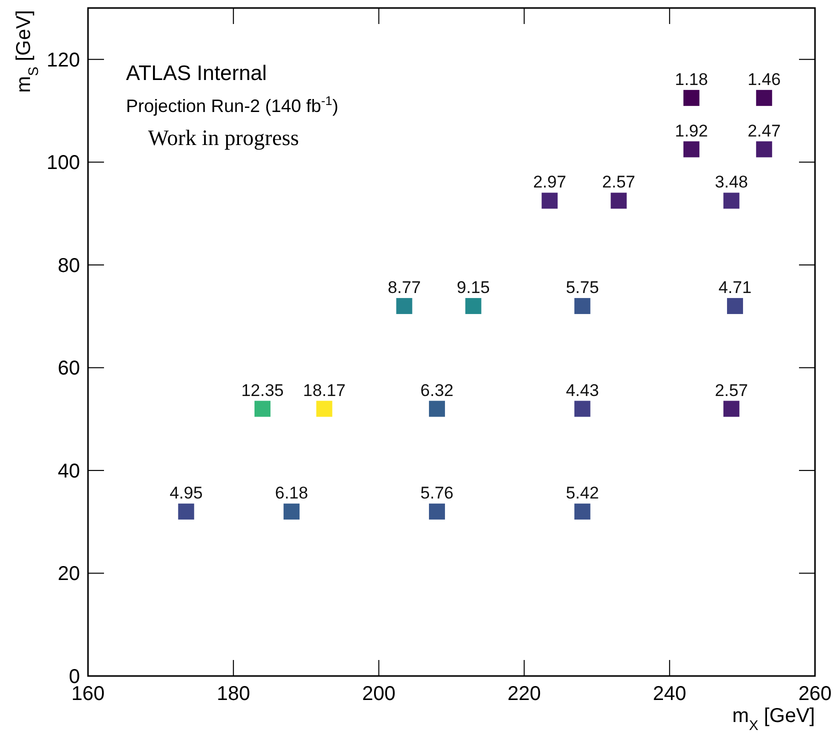 This screenshot has width=838, height=737. What do you see at coordinates (773, 719) in the screenshot?
I see `x-axis-title: m$_{X}$ [GeV]` at bounding box center [773, 719].